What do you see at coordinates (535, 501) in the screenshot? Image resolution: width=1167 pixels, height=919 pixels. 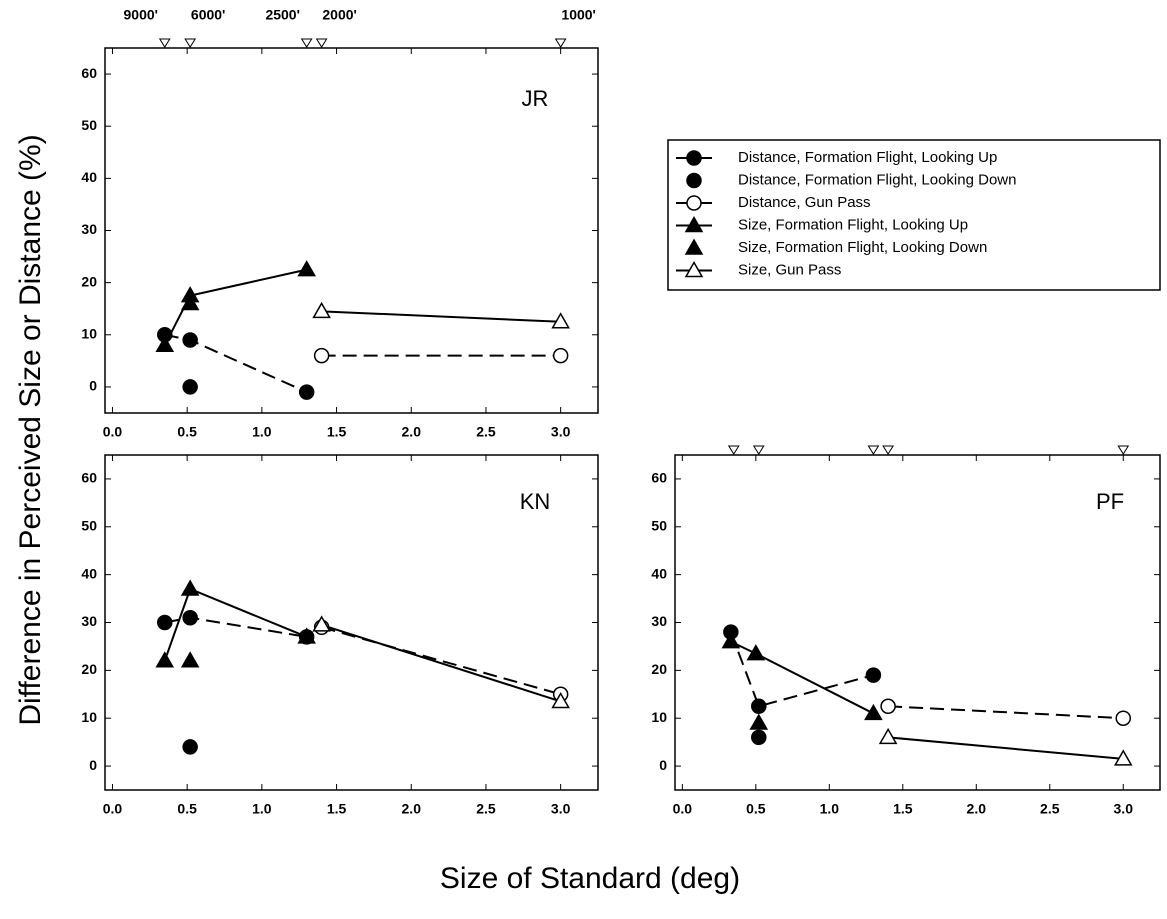 I see `panel-label: KN` at bounding box center [535, 501].